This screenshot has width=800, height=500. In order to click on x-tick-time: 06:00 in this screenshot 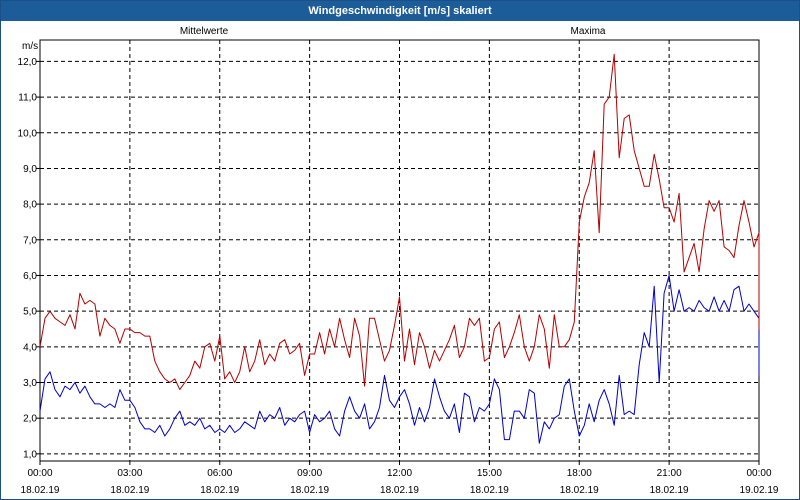, I will do `click(219, 473)`.